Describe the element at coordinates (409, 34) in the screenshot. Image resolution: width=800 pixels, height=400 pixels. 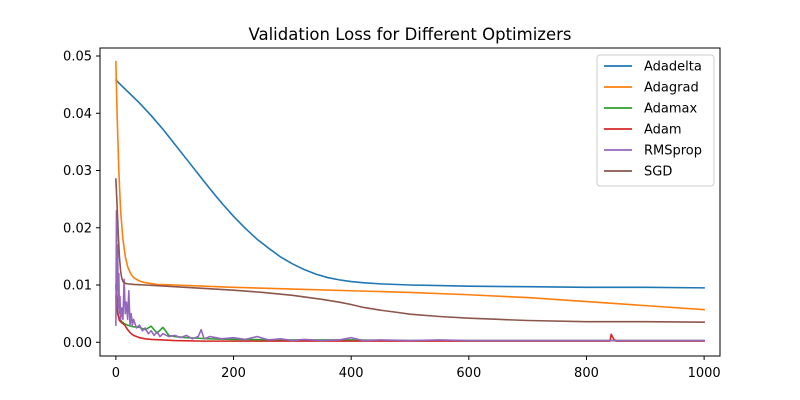
I see `chart-title: Validation Loss for Different Optimizers` at that location.